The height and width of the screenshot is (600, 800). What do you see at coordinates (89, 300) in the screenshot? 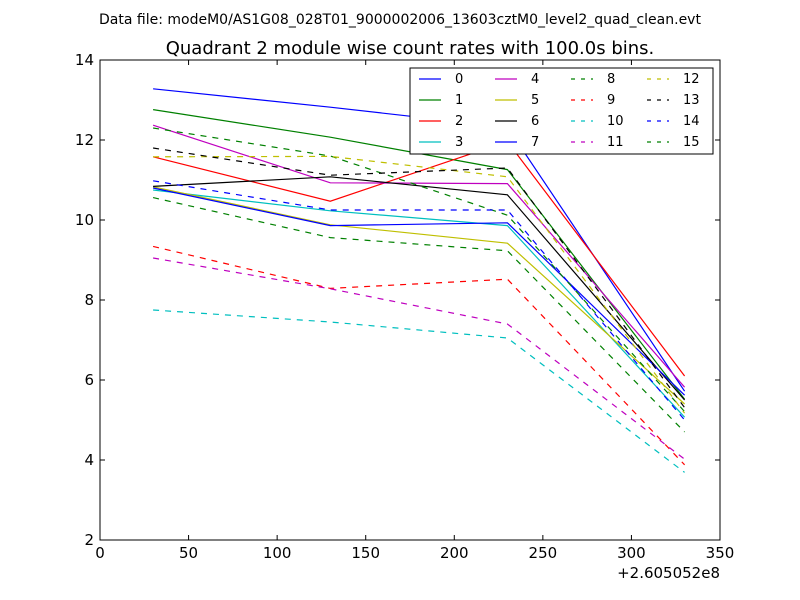
I see `y-tick-label: 8` at bounding box center [89, 300].